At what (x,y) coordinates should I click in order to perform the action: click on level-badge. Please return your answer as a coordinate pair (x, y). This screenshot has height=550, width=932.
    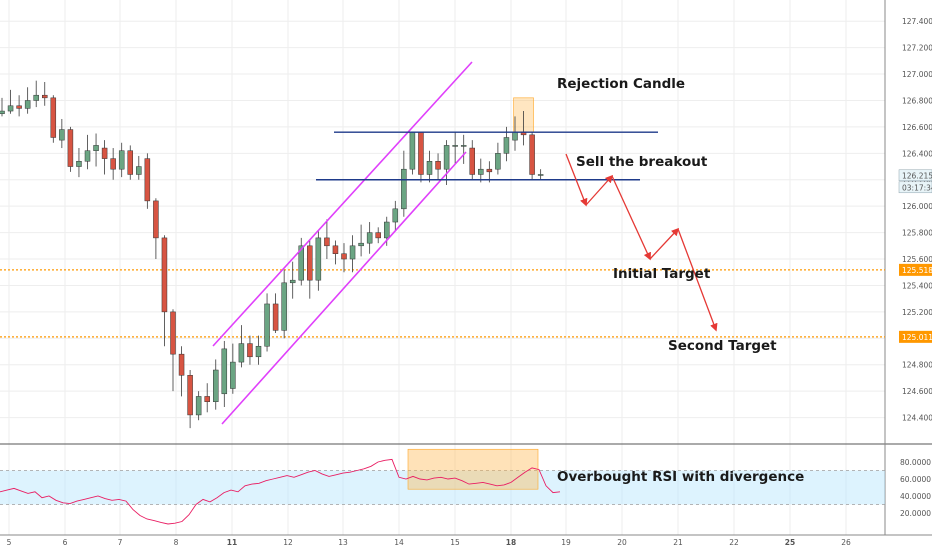
    Looking at the image, I should click on (915, 336).